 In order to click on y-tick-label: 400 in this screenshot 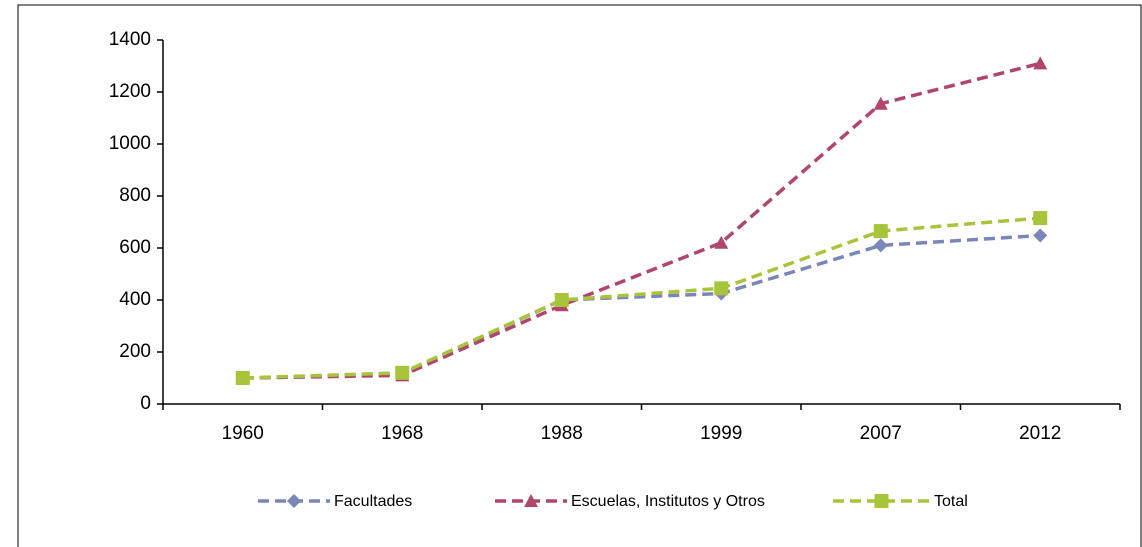, I will do `click(135, 299)`.